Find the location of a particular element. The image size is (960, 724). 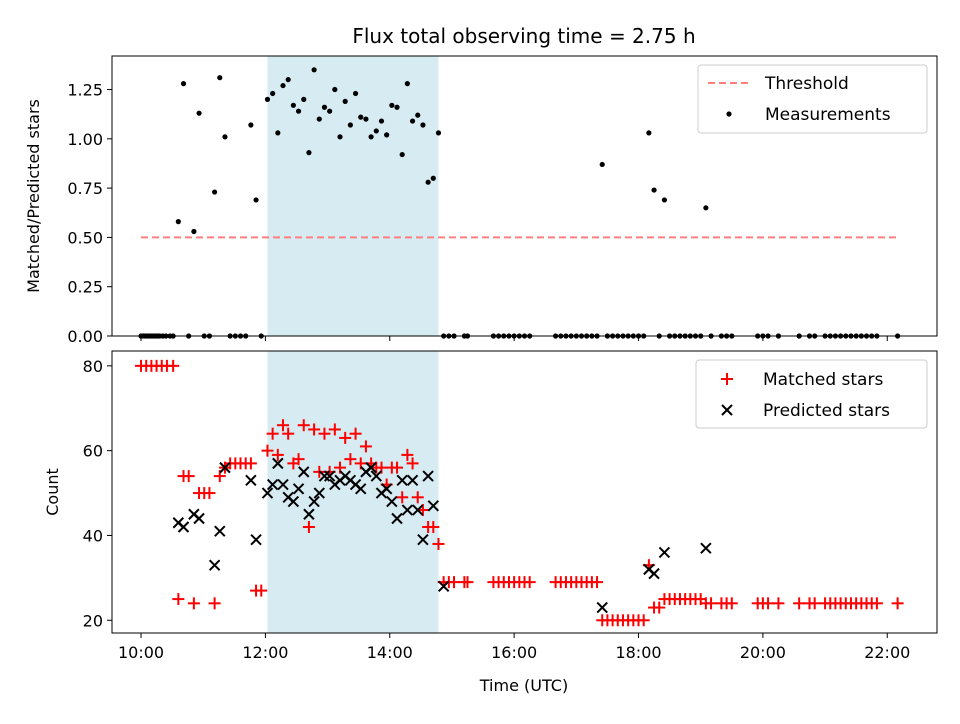

bottom-y-axis-label: Count is located at coordinates (52, 492).